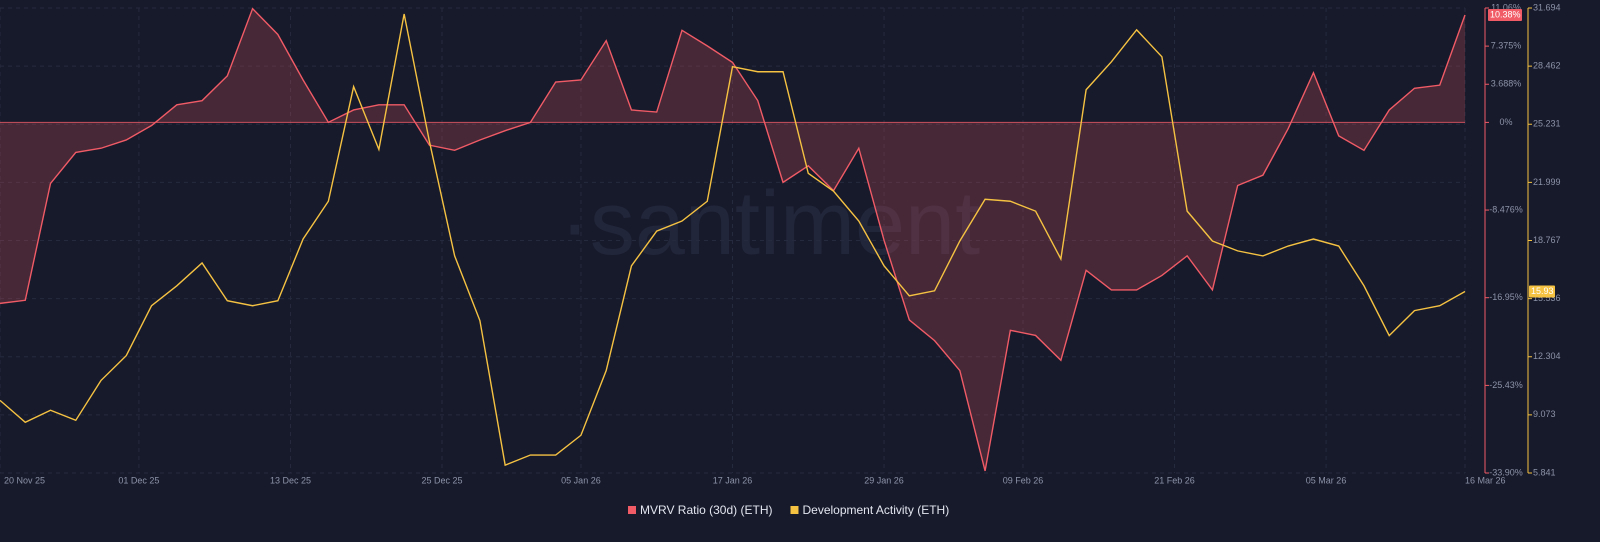 This screenshot has width=1600, height=542. Describe the element at coordinates (1547, 240) in the screenshot. I see `y2-tick-label: 18.767` at that location.